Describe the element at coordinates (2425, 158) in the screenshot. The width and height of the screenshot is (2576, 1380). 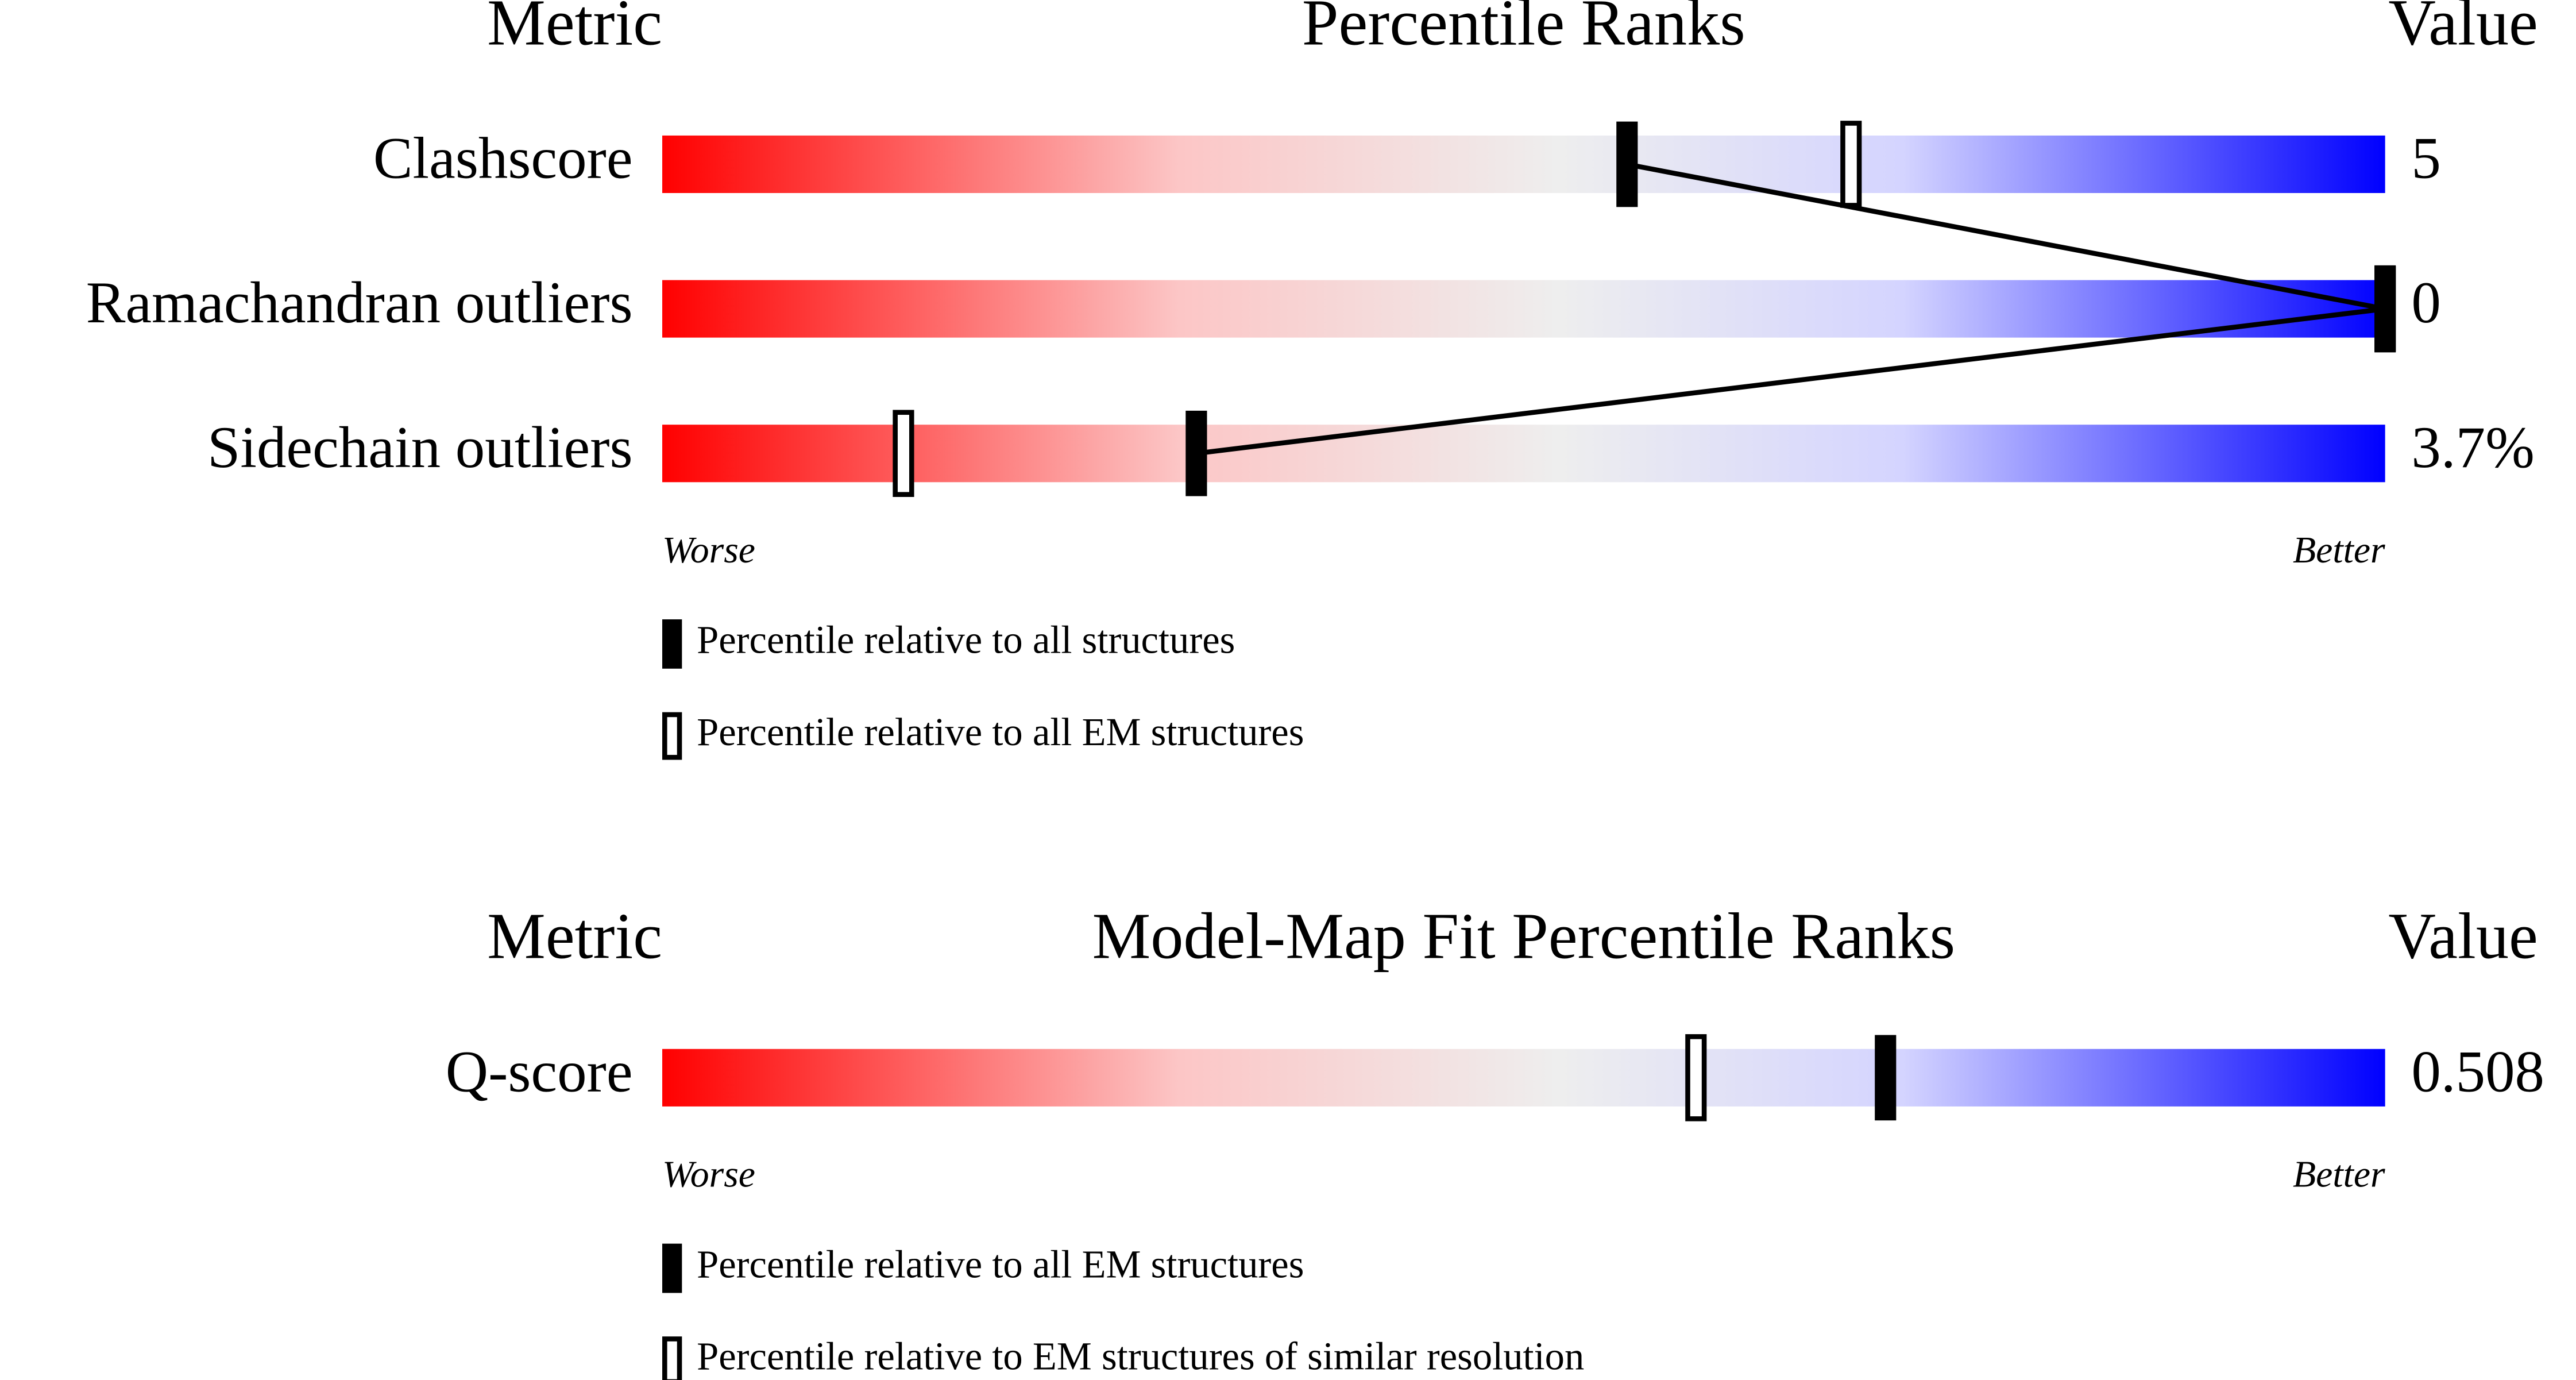
I see `metric-value: 5` at that location.